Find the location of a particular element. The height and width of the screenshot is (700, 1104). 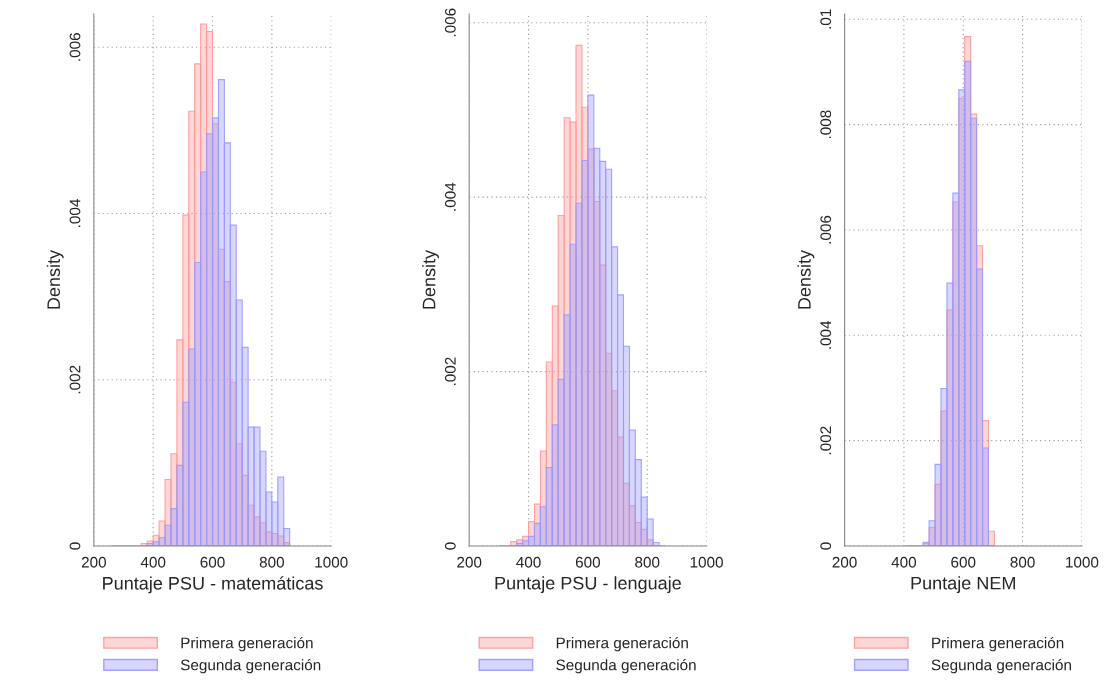

y-tick-label: .008 is located at coordinates (826, 124).